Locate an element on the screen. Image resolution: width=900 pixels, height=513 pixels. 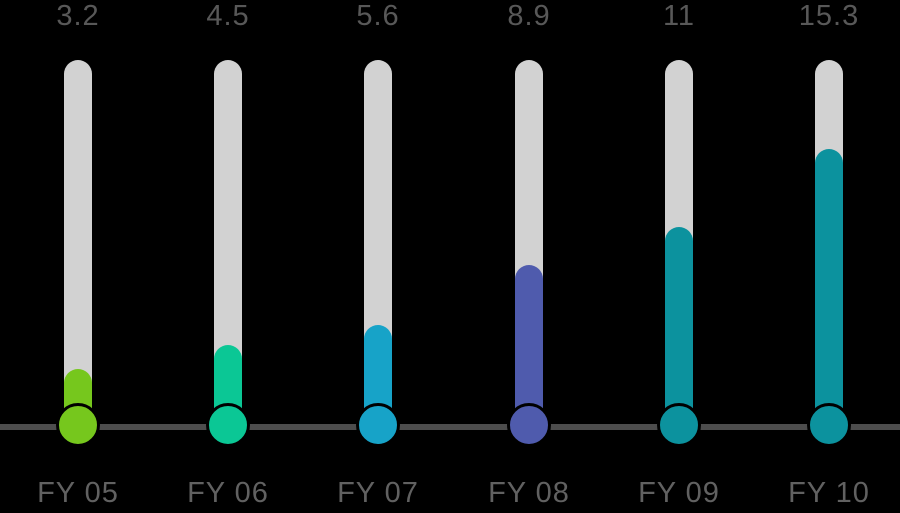
value-label-fy-07: 5.6 is located at coordinates (378, 16).